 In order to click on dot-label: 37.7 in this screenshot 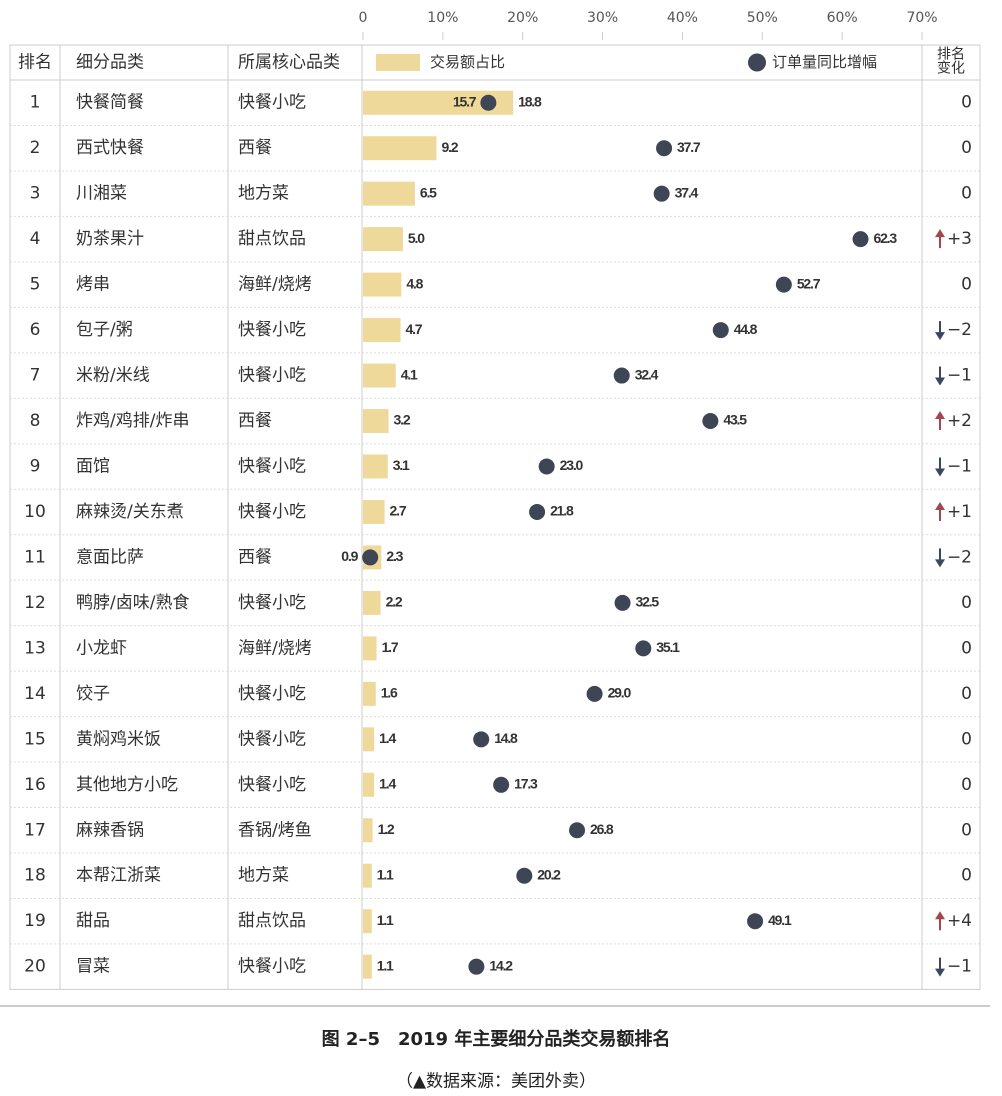, I will do `click(689, 147)`.